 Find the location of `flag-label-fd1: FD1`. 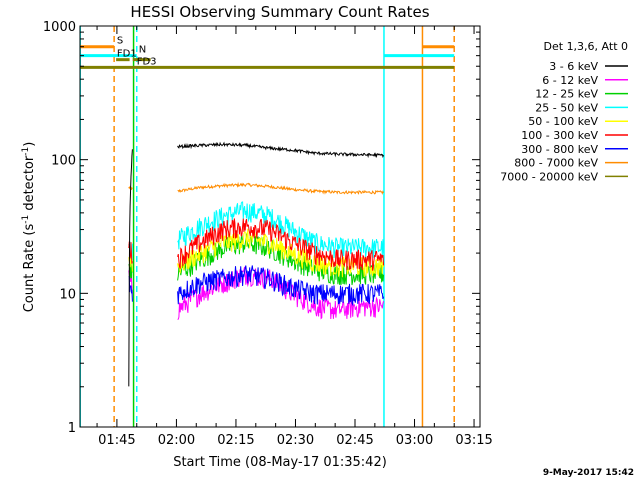

flag-label-fd1: FD1 is located at coordinates (127, 54).